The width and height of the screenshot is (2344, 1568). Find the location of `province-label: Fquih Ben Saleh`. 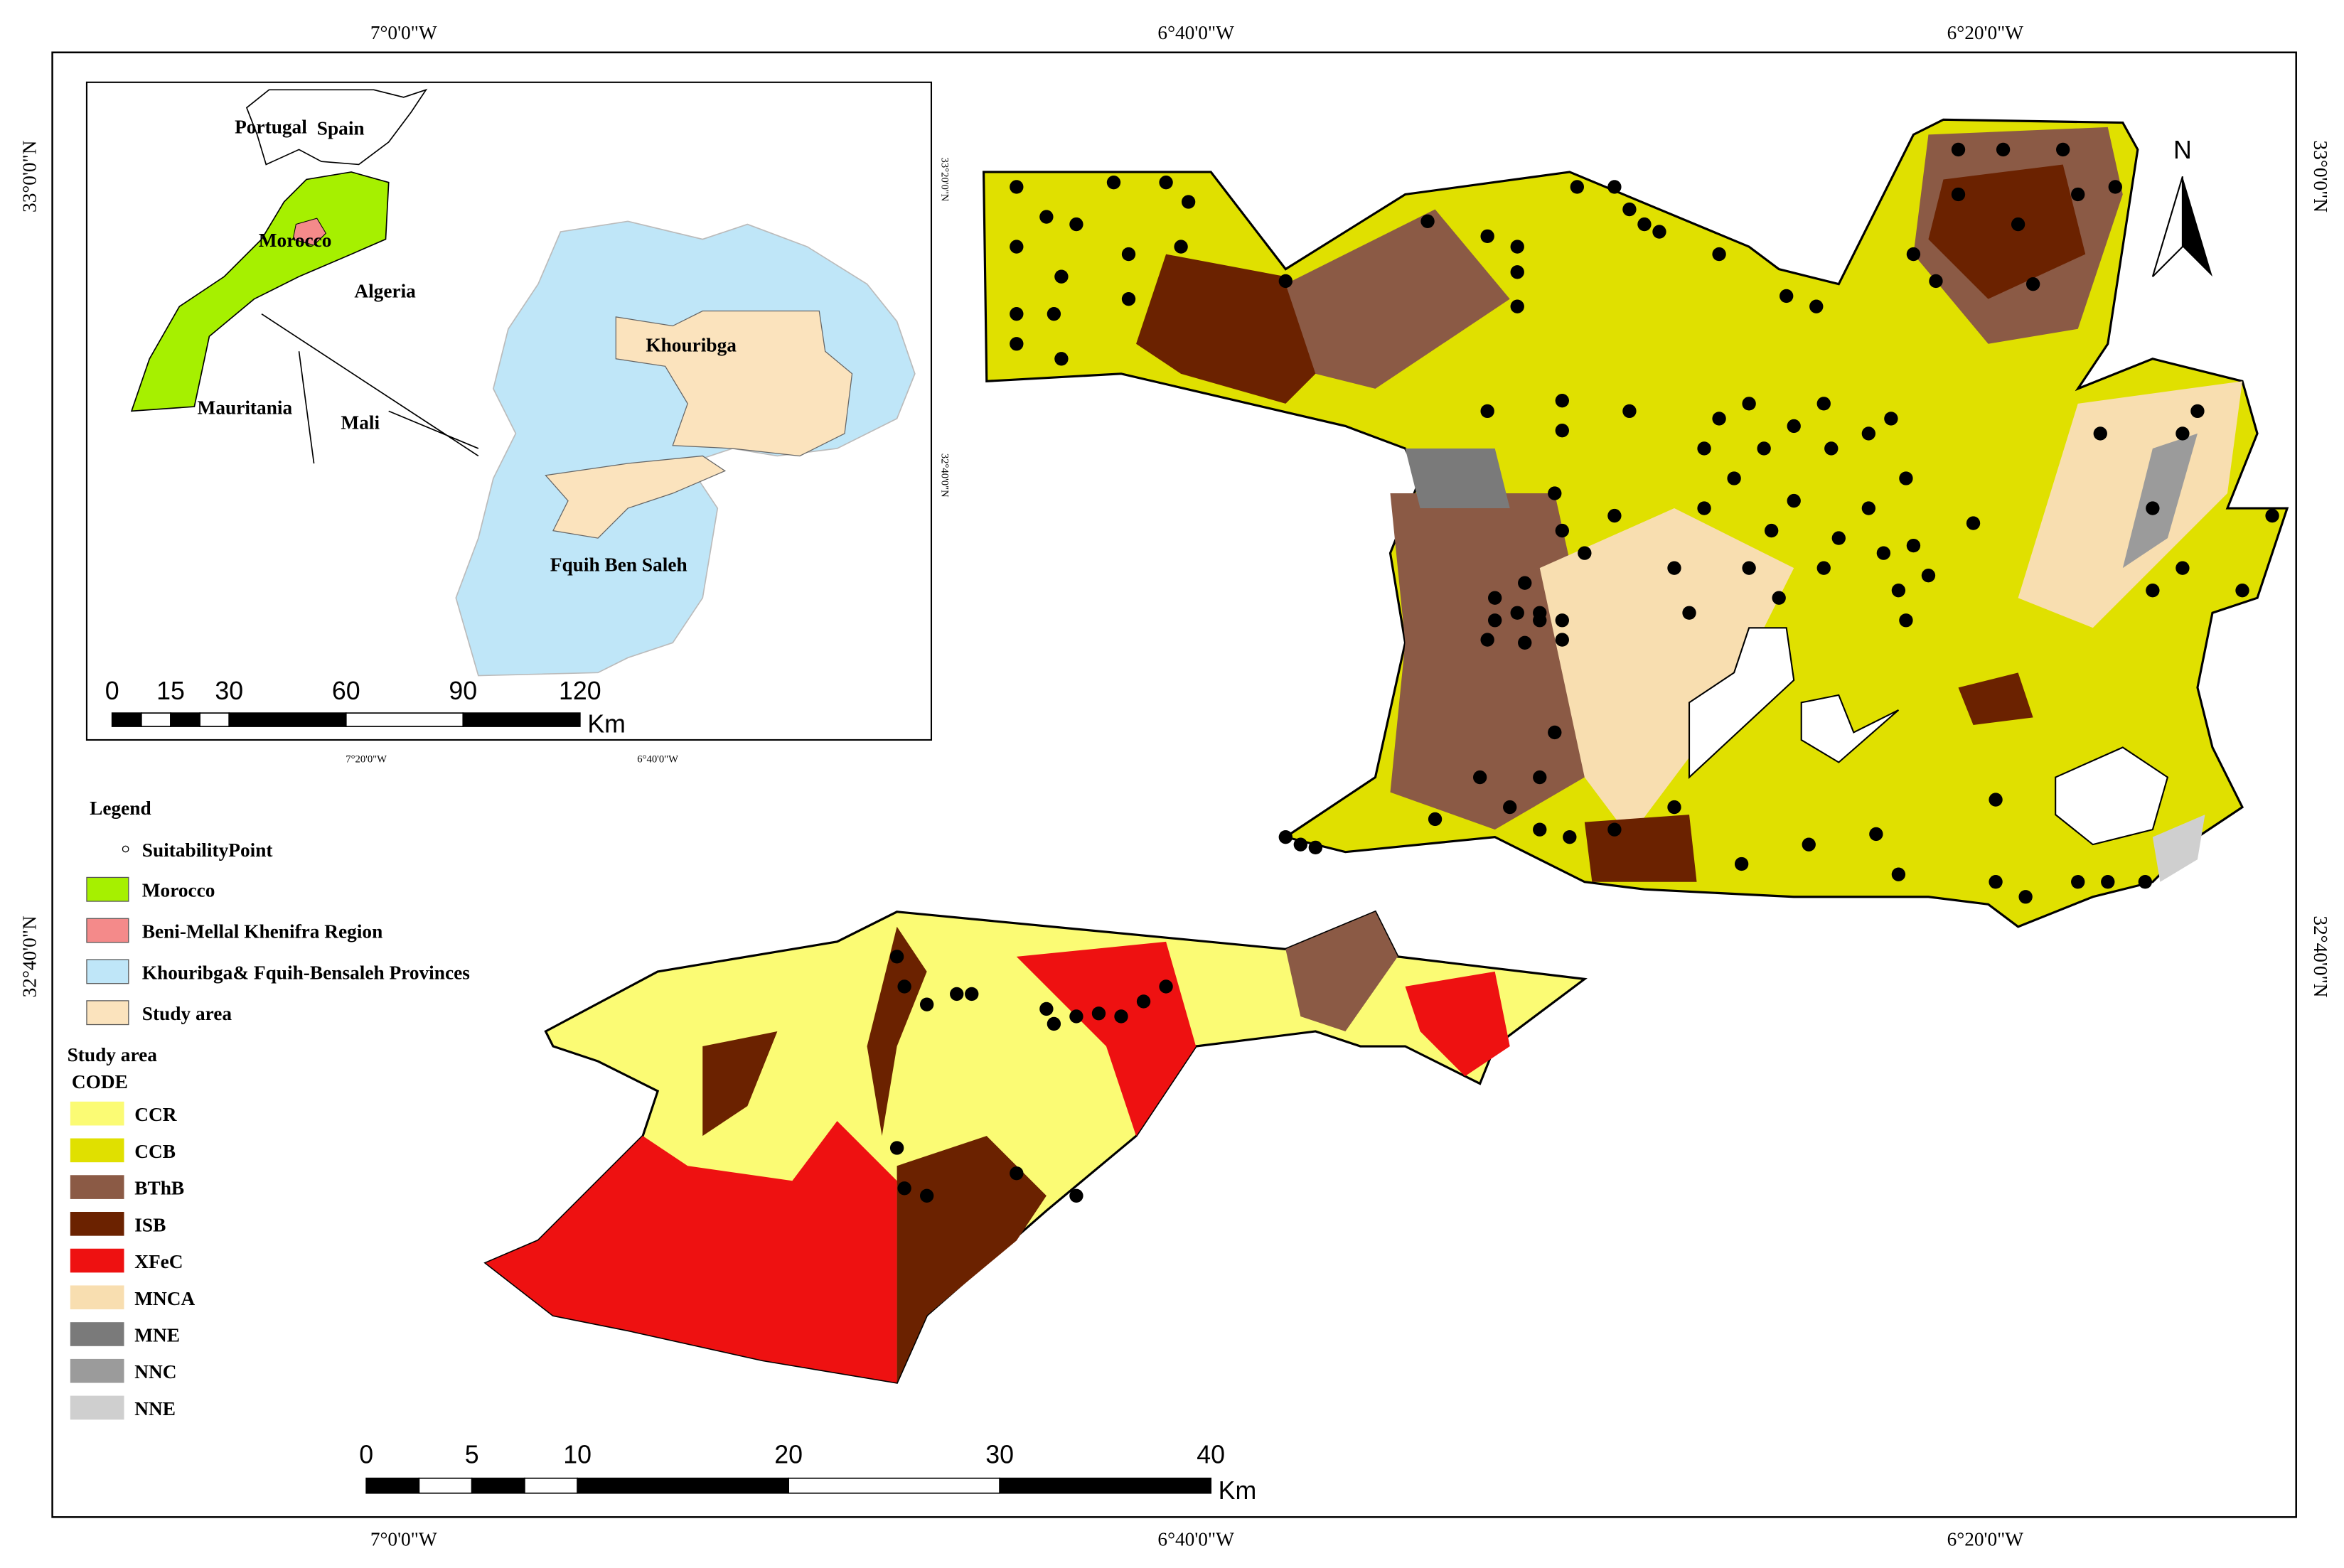

province-label: Fquih Ben Saleh is located at coordinates (618, 564).